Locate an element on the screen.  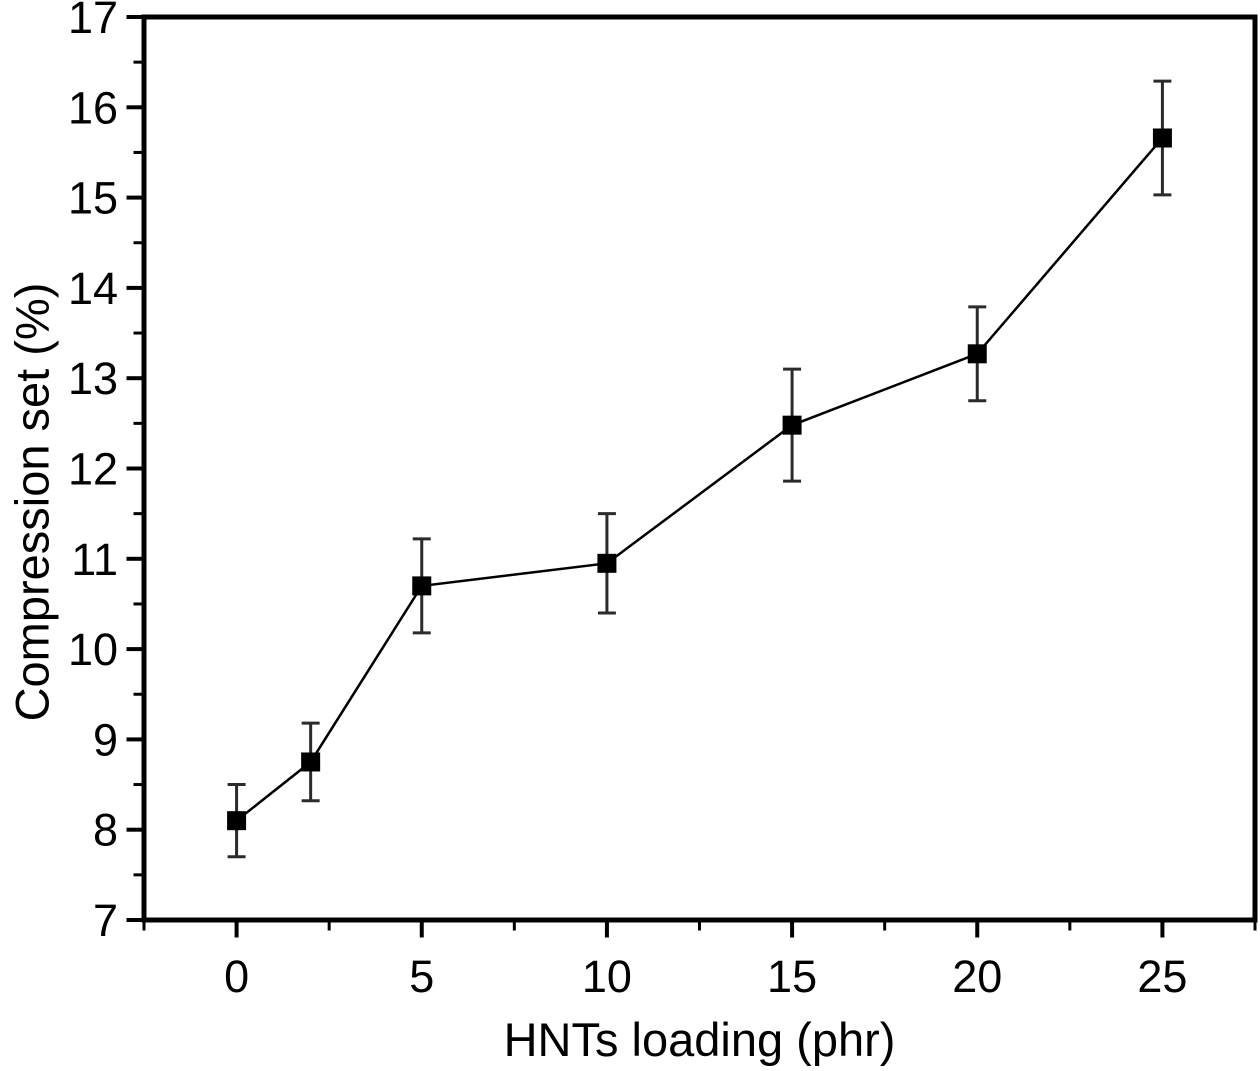
x-tick-label: 20 is located at coordinates (977, 976).